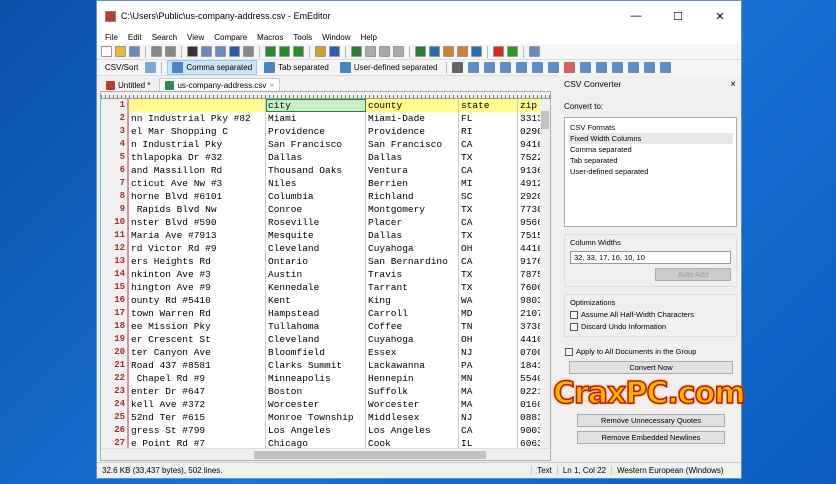 The height and width of the screenshot is (484, 836). What do you see at coordinates (412, 209) in the screenshot?
I see `cell: Montgomery` at bounding box center [412, 209].